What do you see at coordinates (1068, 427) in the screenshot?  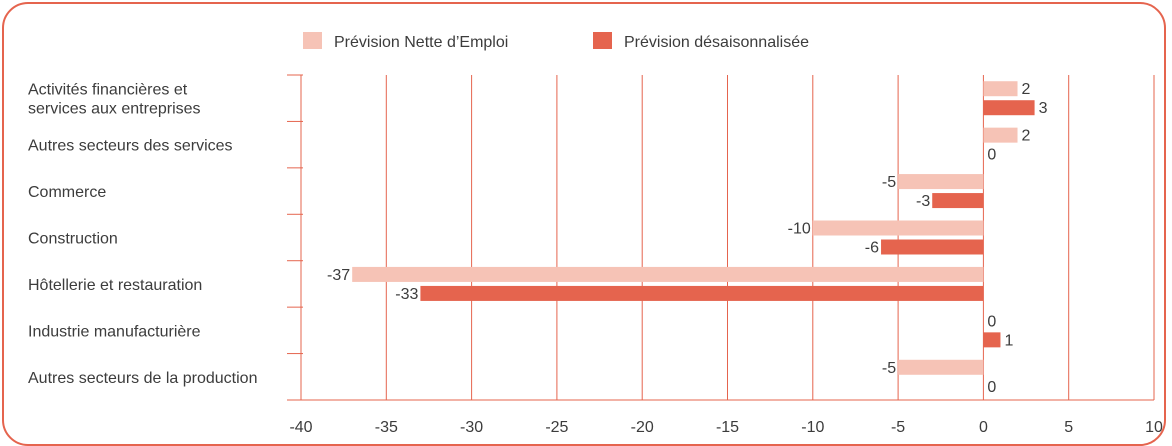 I see `x-tick-label: 5` at bounding box center [1068, 427].